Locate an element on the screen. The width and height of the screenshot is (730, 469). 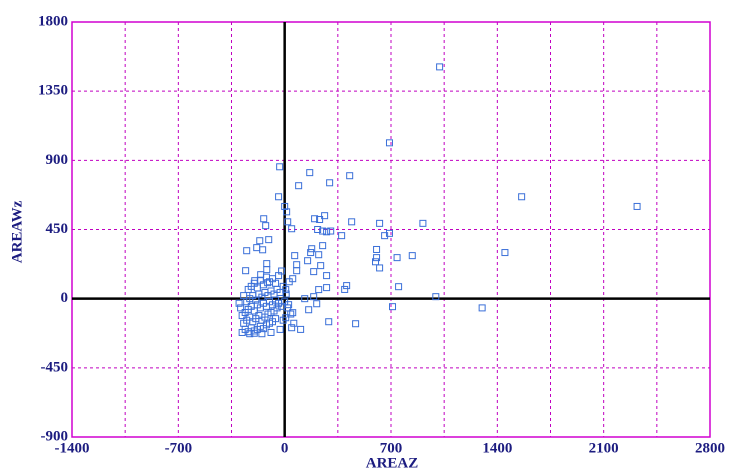
y-tick-label: 900 is located at coordinates (57, 160).